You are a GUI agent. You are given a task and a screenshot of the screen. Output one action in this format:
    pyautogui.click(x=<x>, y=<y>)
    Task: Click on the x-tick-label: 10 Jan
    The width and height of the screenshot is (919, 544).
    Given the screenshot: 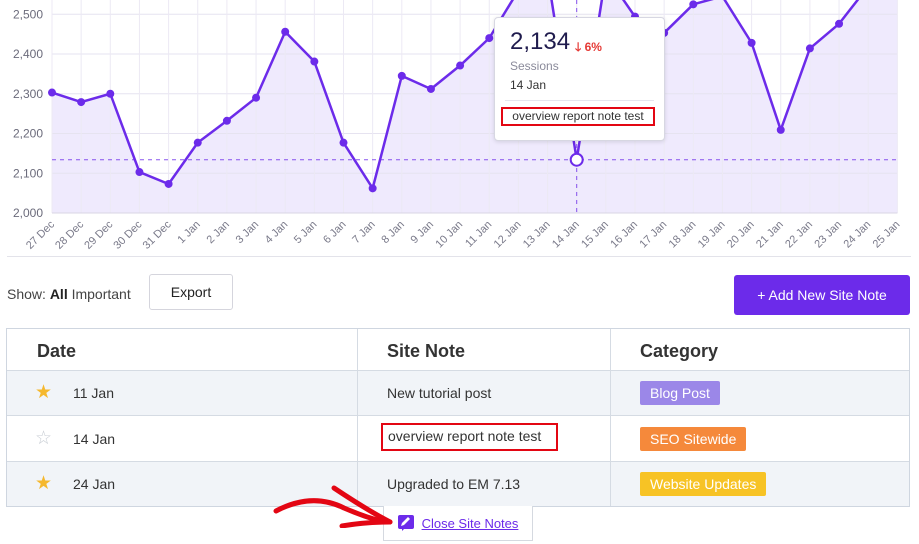 What is the action you would take?
    pyautogui.click(x=449, y=235)
    